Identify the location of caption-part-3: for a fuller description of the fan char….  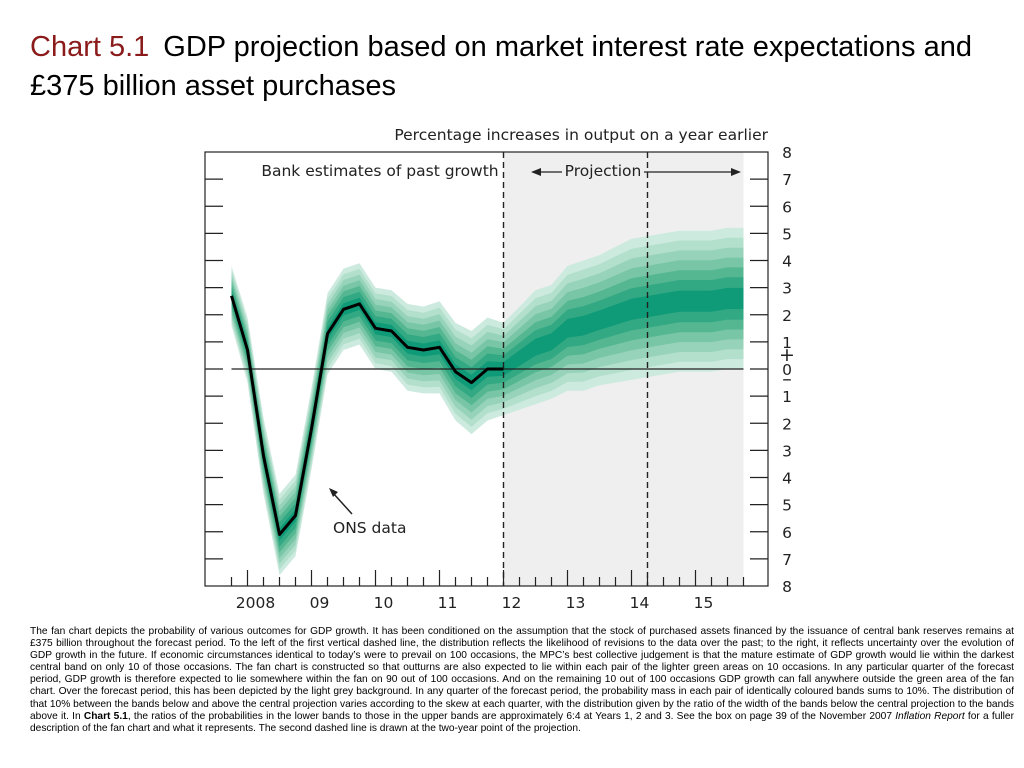
(522, 722).